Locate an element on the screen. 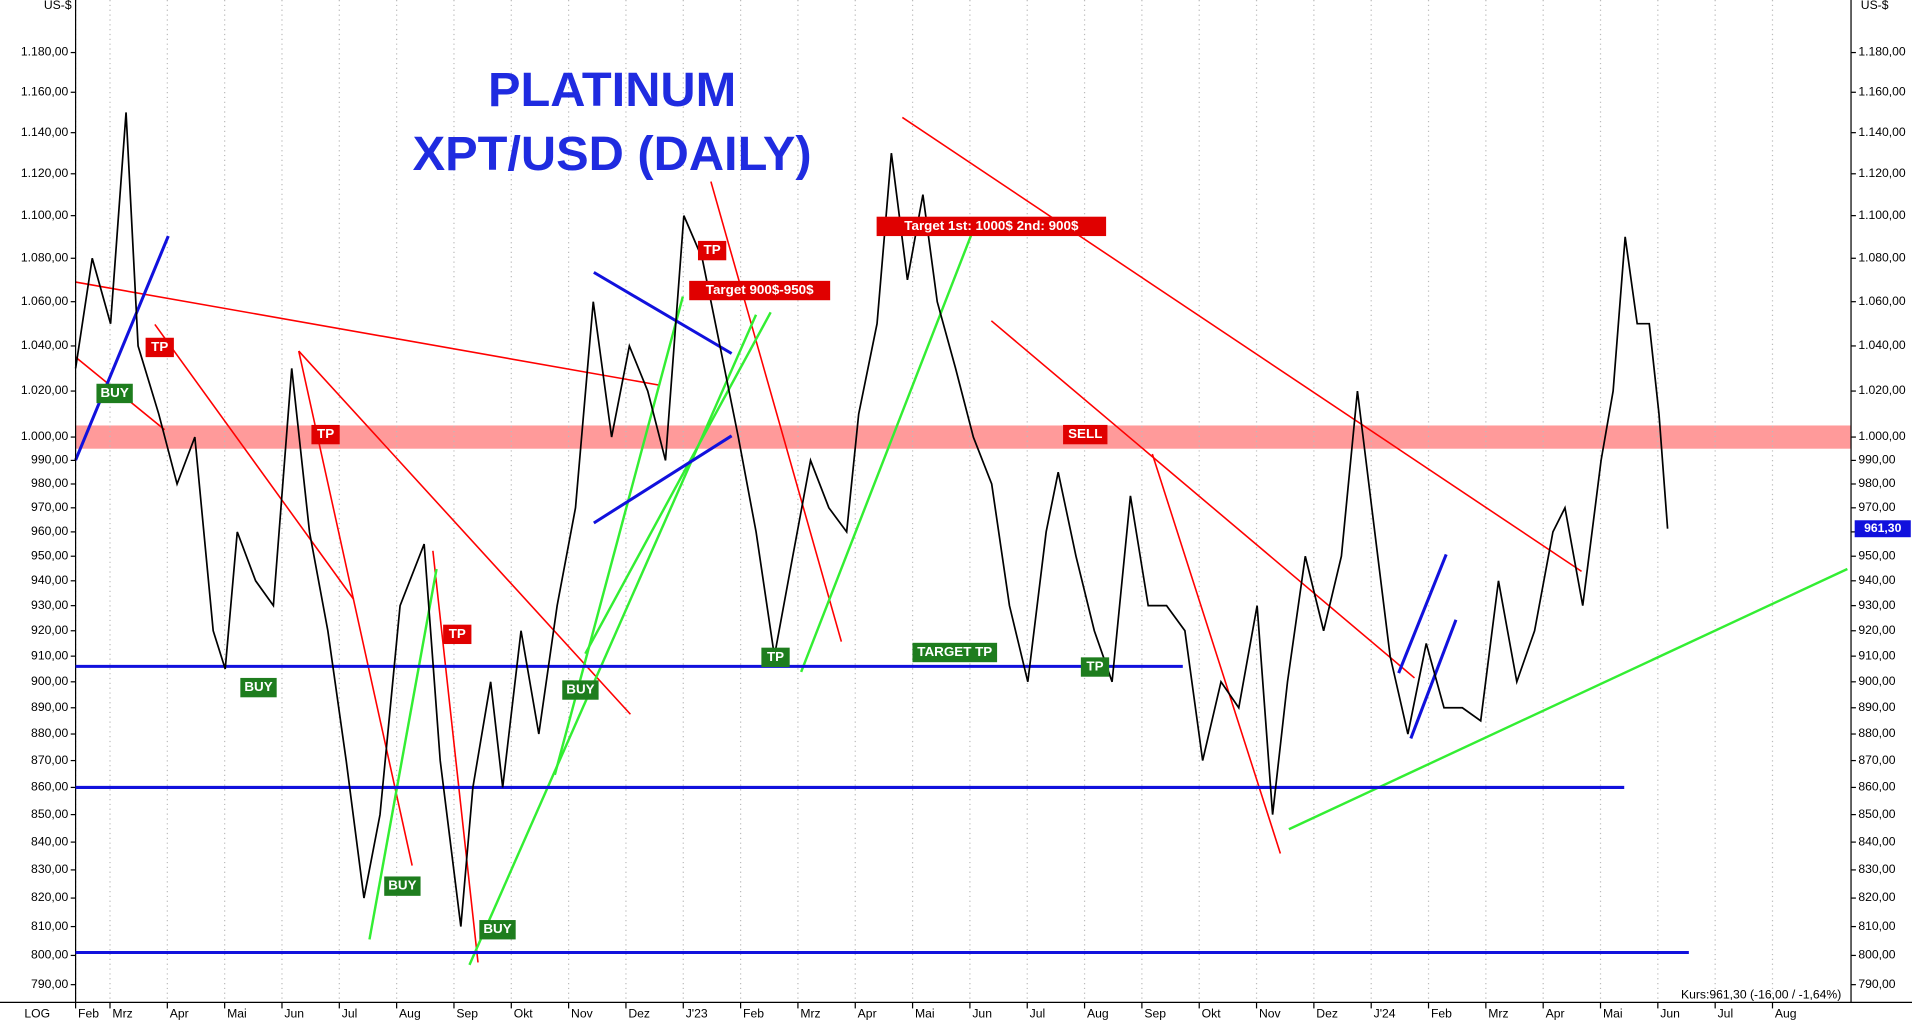 The width and height of the screenshot is (1912, 1029). x-tick-label: Sep is located at coordinates (467, 1014).